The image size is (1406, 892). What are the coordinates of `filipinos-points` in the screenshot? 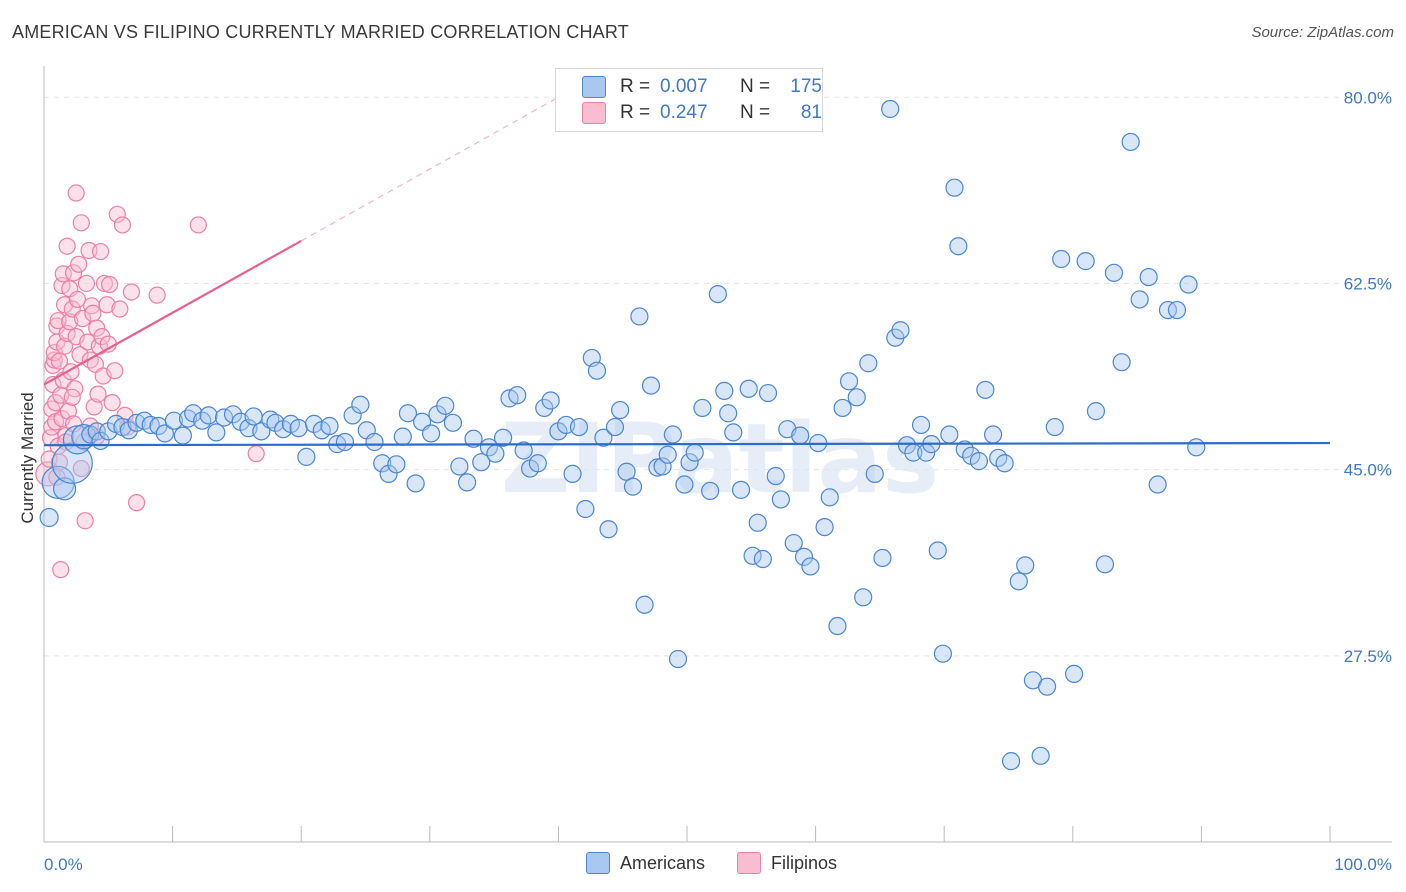 It's located at (150, 381).